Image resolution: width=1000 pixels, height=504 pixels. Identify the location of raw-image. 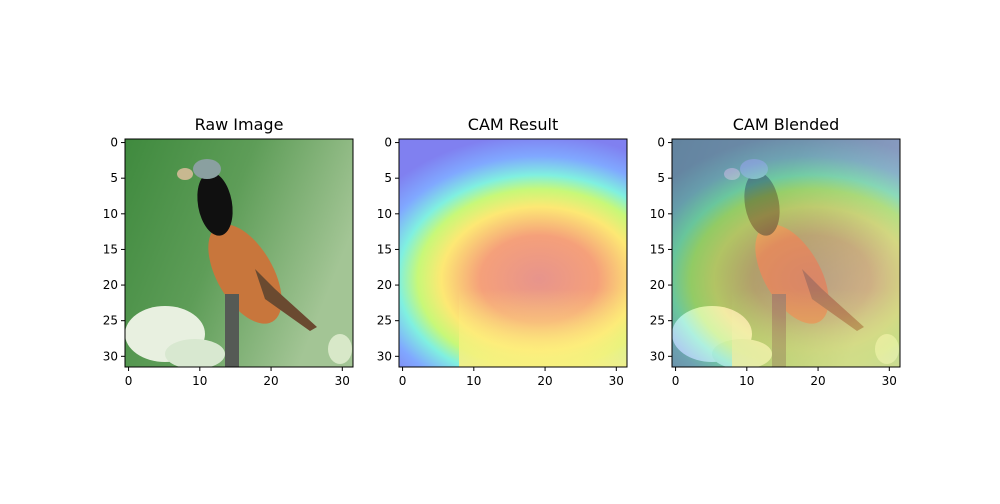
(239, 254).